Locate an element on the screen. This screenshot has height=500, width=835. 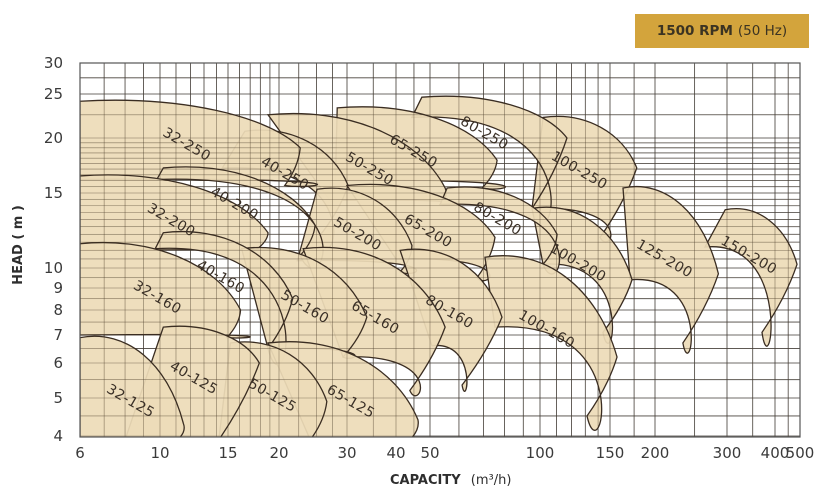
y-tick-label: 6 is located at coordinates (58, 363).